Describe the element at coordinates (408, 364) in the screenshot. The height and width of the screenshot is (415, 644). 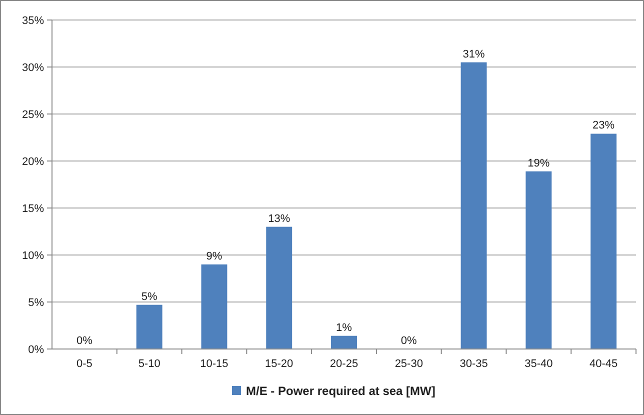
I see `x-tick-label: 25-30` at that location.